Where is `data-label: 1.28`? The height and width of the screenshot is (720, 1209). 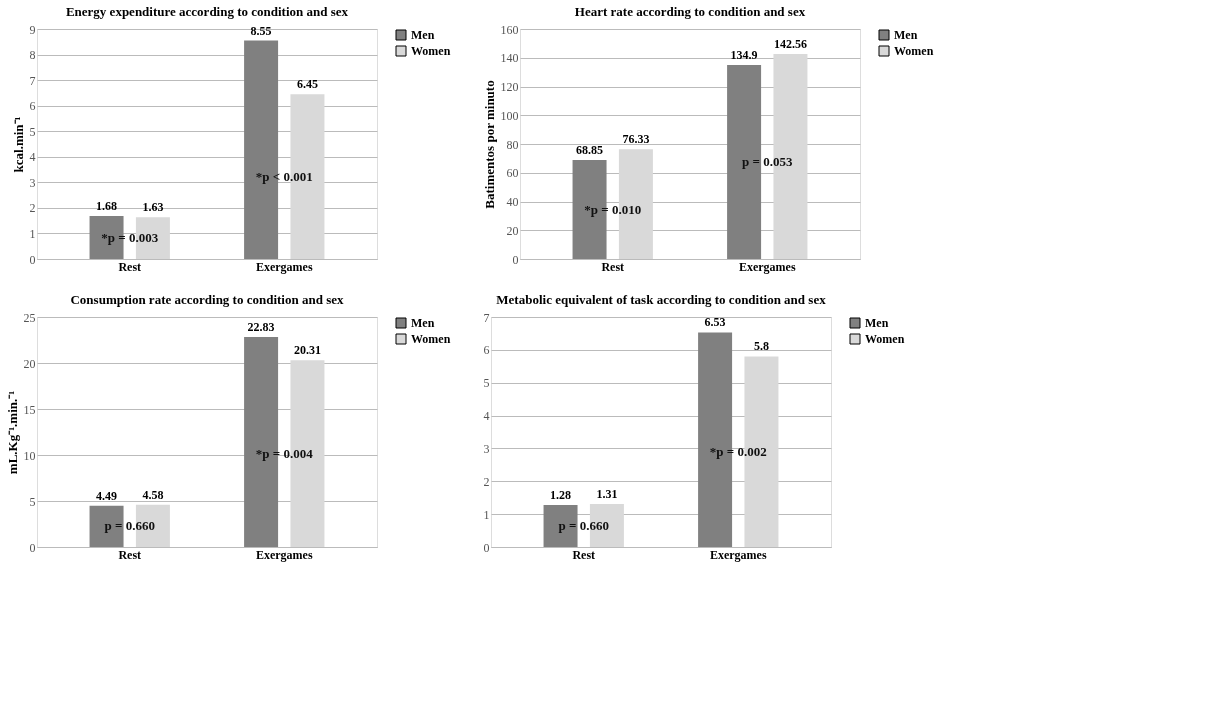
data-label: 1.28 is located at coordinates (561, 494).